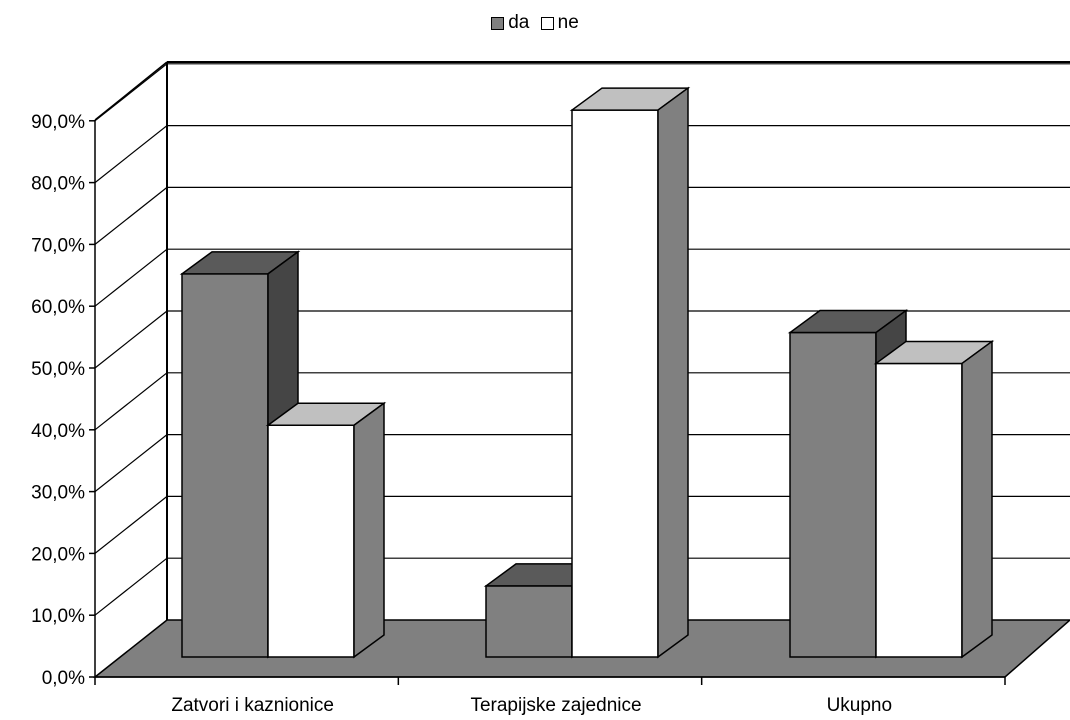 The image size is (1070, 720). Describe the element at coordinates (535, 24) in the screenshot. I see `chart-legend: da ne` at that location.